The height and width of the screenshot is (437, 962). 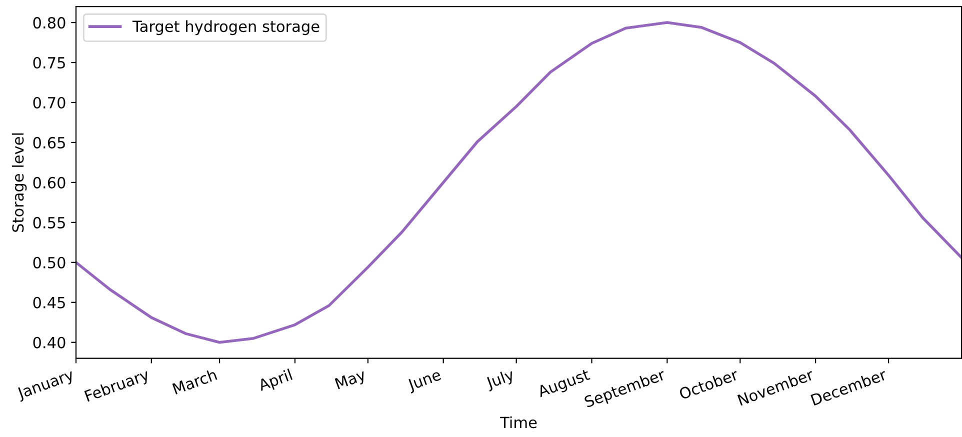 I want to click on legend-label: Target hydrogen storage, so click(x=226, y=28).